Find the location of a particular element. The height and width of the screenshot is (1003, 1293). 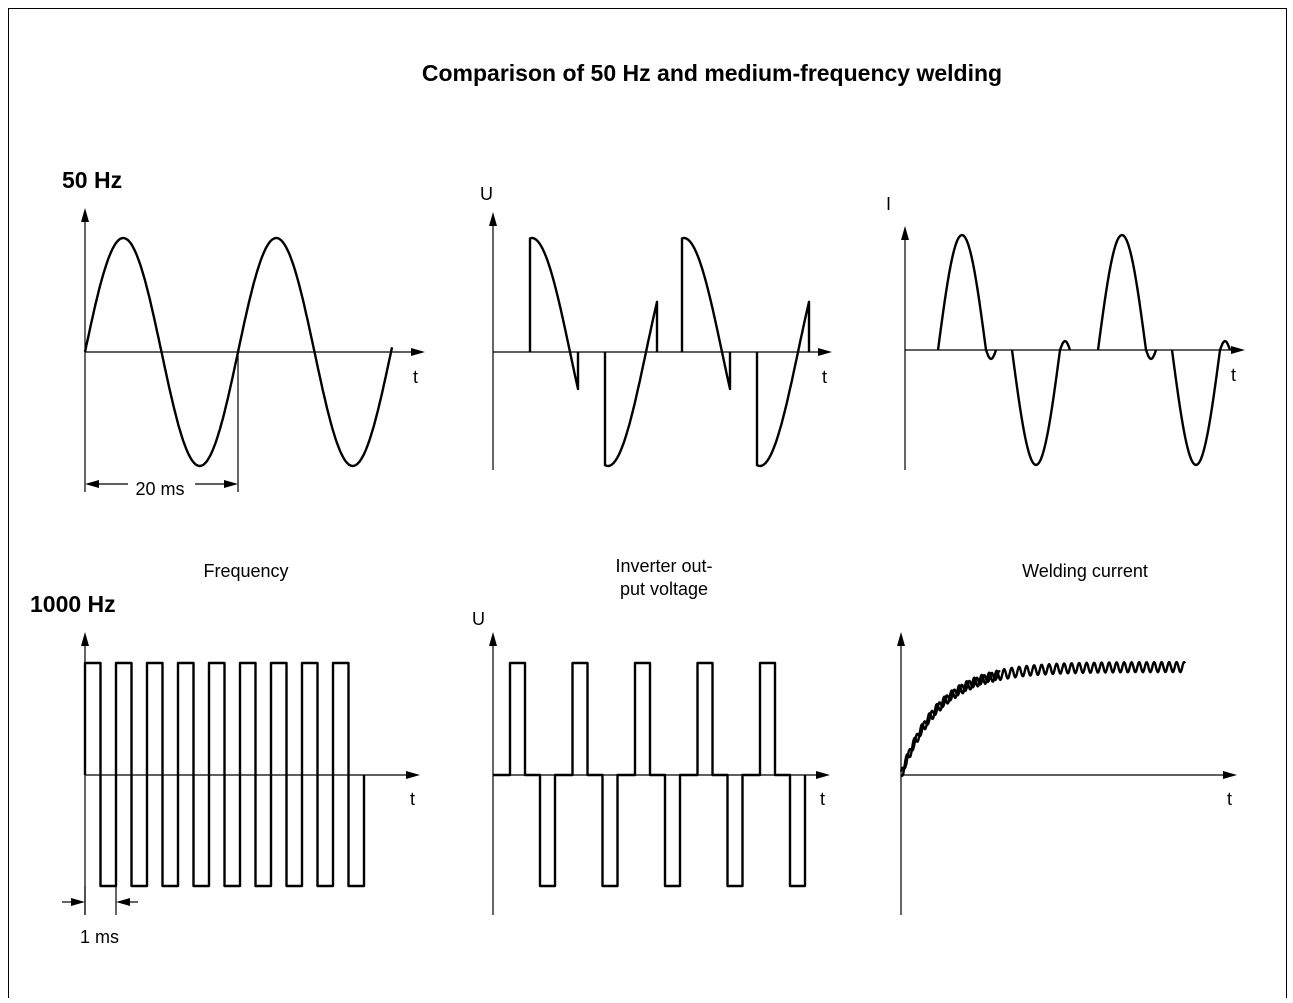

row-label: 1000 Hz is located at coordinates (73, 604).